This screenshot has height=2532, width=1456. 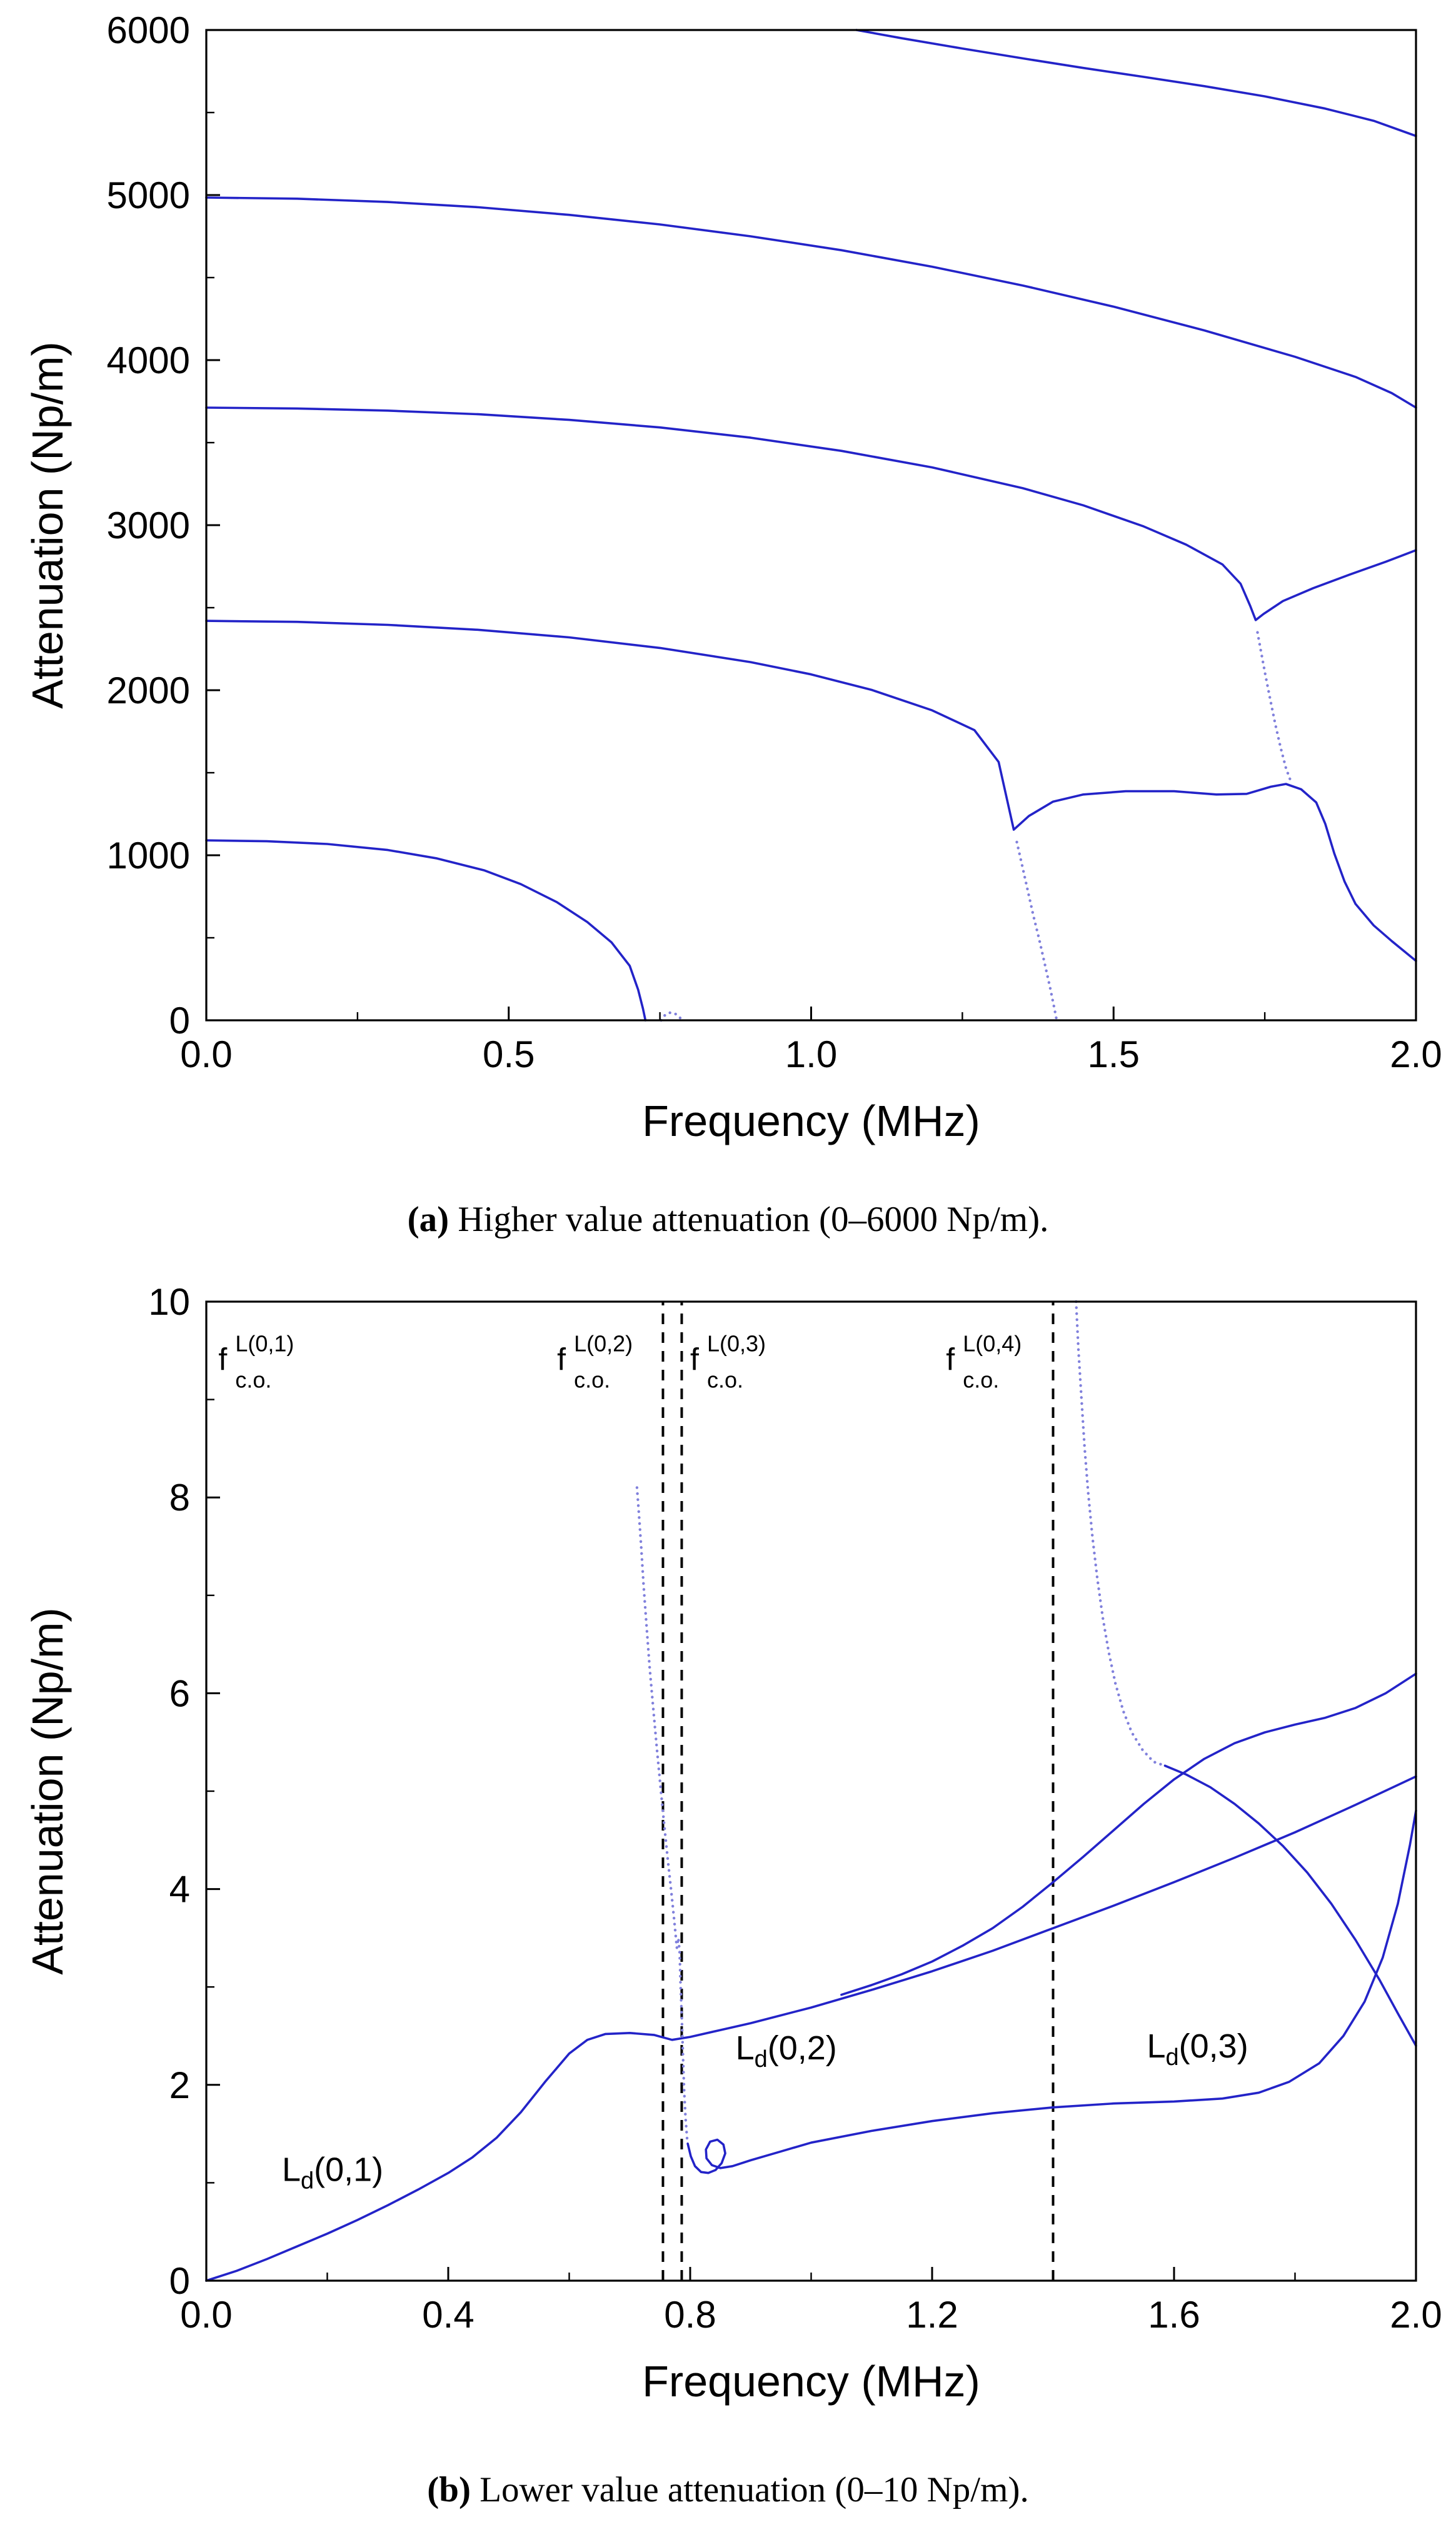 I want to click on series-branch-3-mode-swap-drop, so click(x=1274, y=707).